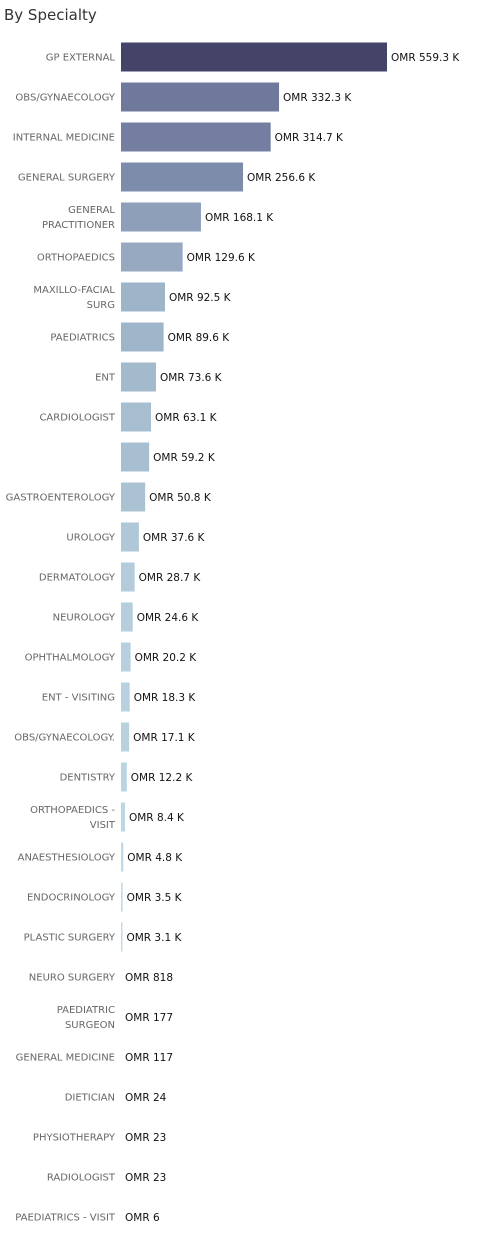  Describe the element at coordinates (166, 658) in the screenshot. I see `value-label: OMR 20.2 K` at that location.